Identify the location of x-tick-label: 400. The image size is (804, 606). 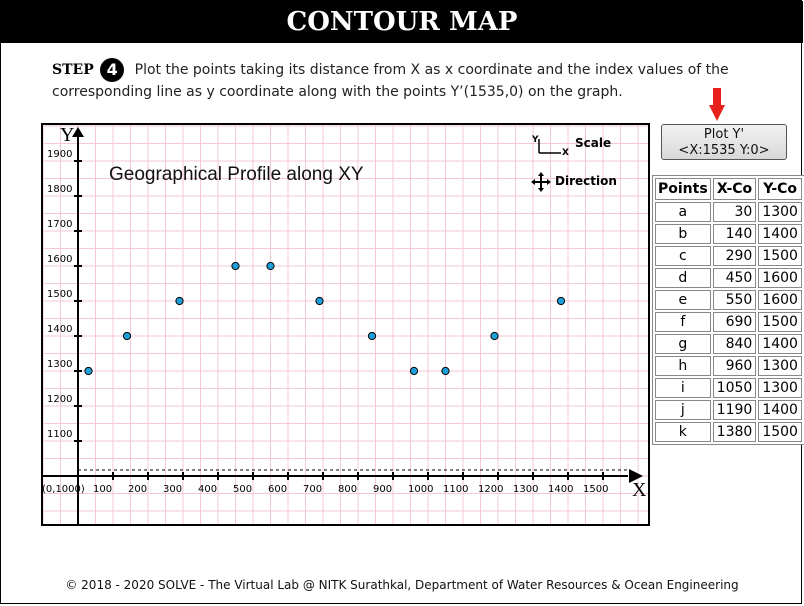
(207, 489).